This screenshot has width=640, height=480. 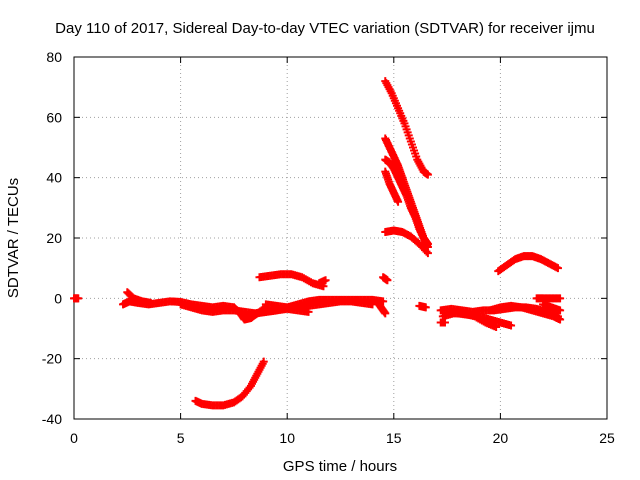 What do you see at coordinates (74, 438) in the screenshot?
I see `x-tick-label: 0` at bounding box center [74, 438].